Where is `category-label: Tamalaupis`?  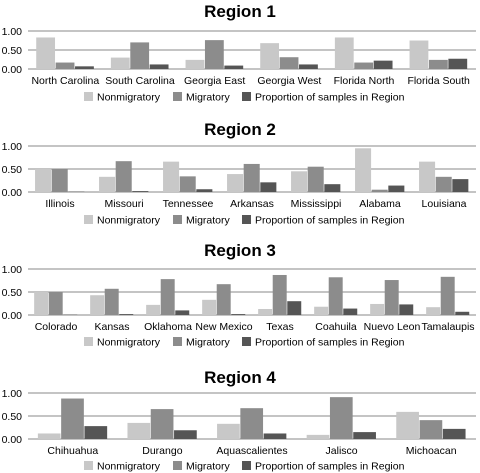
category-label: Tamalaupis is located at coordinates (447, 327).